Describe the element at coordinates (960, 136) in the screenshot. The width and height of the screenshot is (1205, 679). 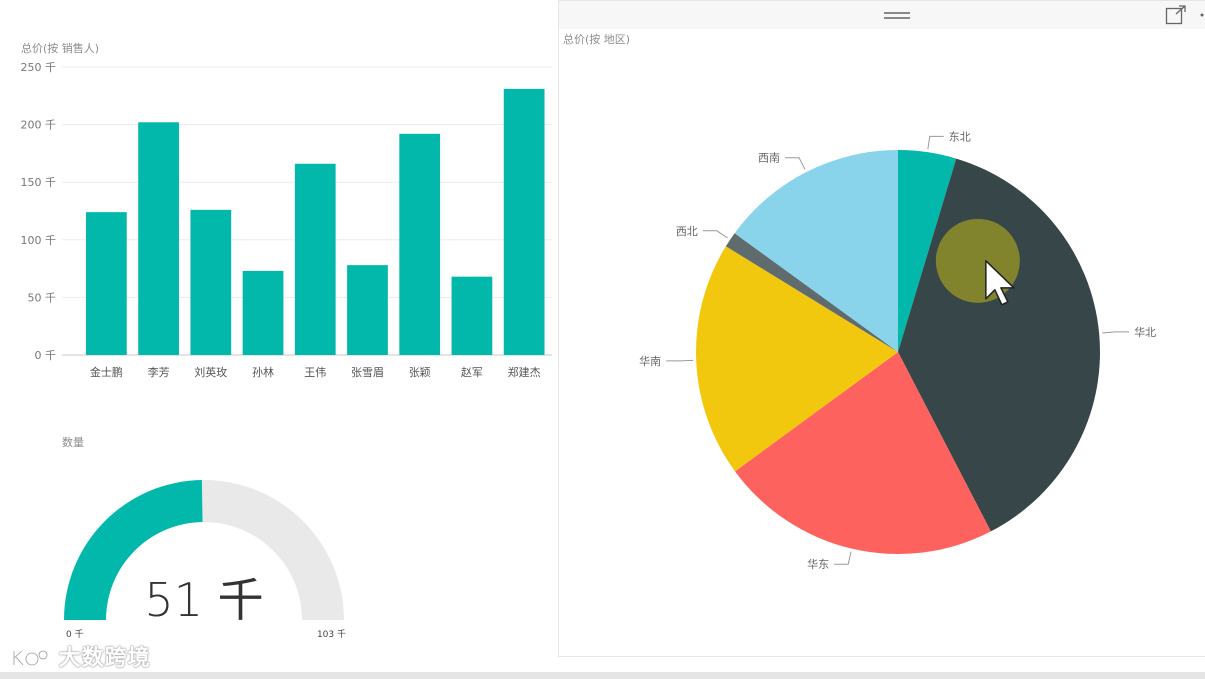
I see `pie-label: 东北` at that location.